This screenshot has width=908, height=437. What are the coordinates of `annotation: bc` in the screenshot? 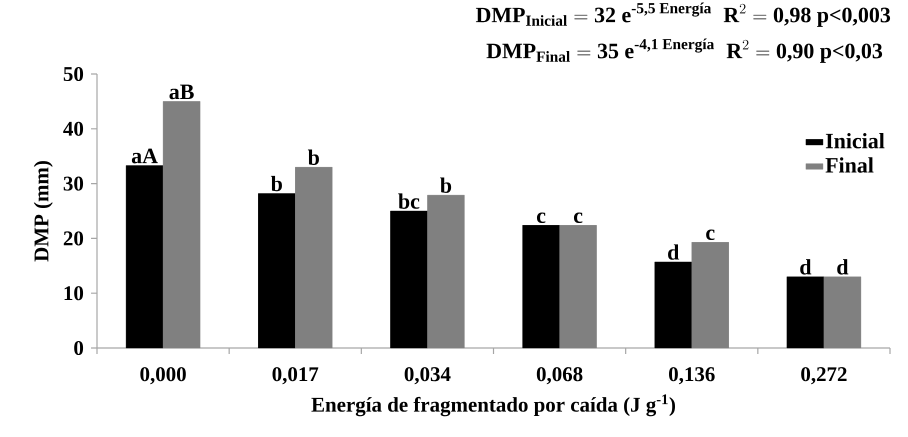 It's located at (409, 201).